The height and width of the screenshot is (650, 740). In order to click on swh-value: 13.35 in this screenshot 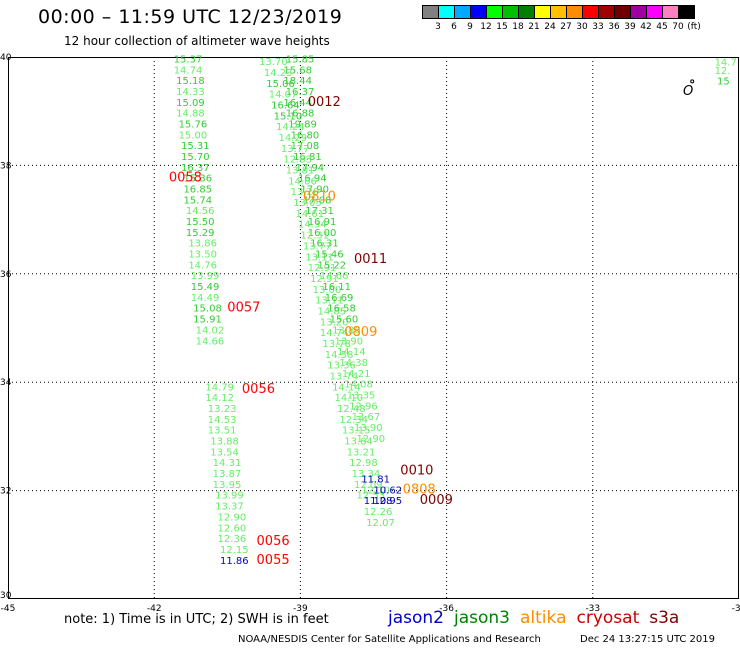, I will do `click(361, 395)`.